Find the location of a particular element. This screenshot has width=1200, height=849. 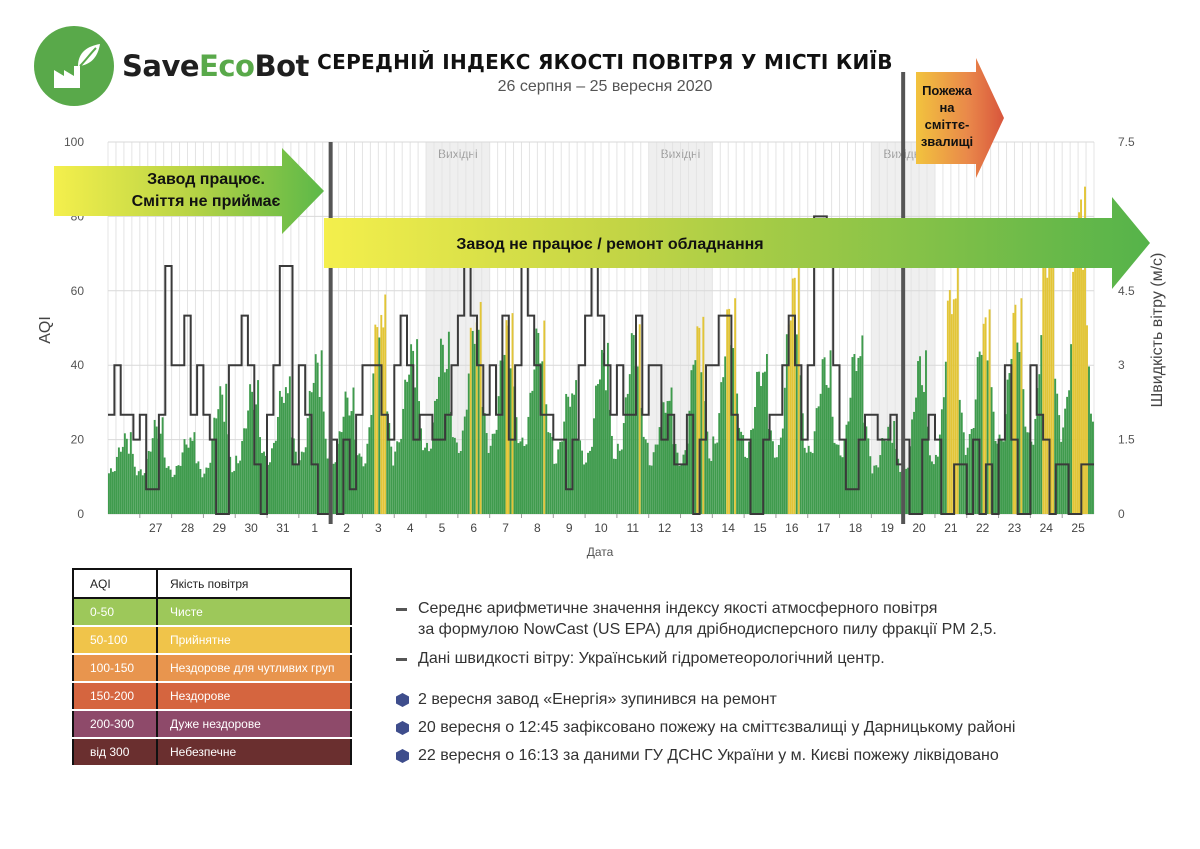

legend-range: 100-150 is located at coordinates (115, 668).